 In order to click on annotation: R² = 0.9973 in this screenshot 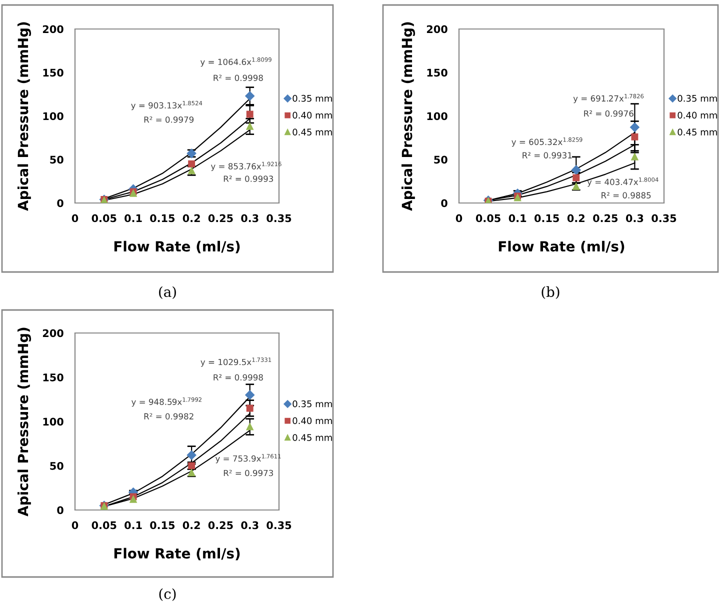, I will do `click(249, 473)`.